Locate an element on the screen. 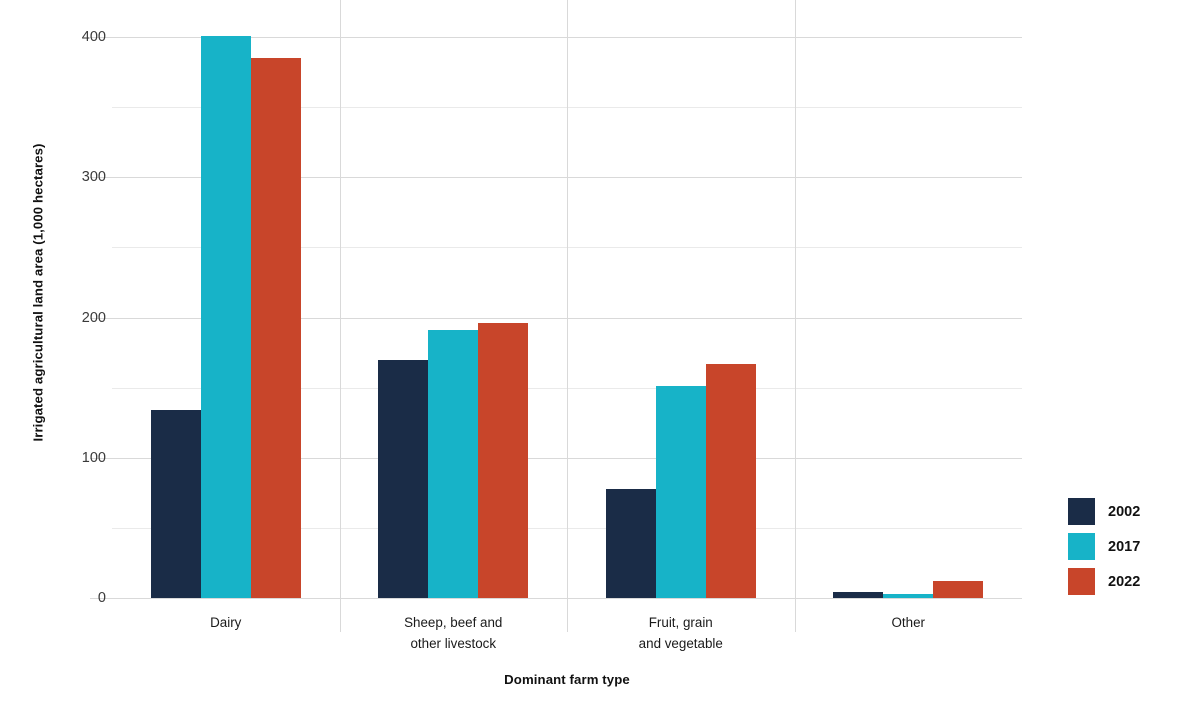  y-axis-tick-label: 300 is located at coordinates (93, 177).